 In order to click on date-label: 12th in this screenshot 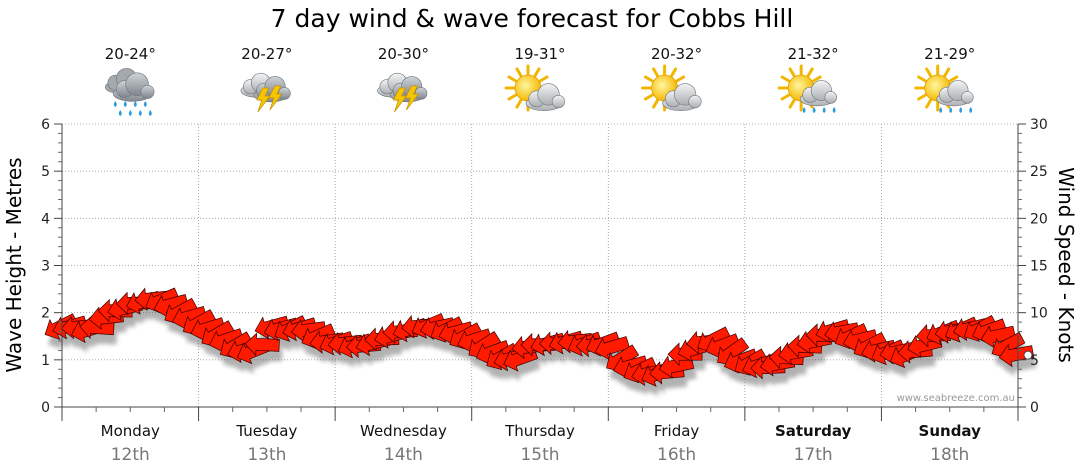, I will do `click(130, 455)`.